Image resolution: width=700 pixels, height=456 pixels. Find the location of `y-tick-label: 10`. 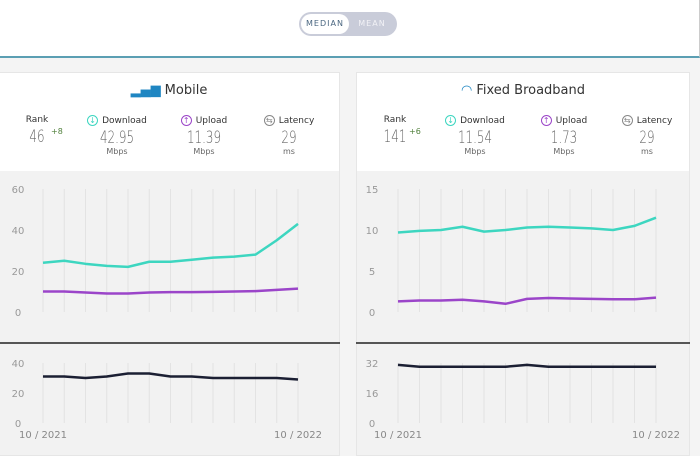

y-tick-label: 10 is located at coordinates (372, 231).